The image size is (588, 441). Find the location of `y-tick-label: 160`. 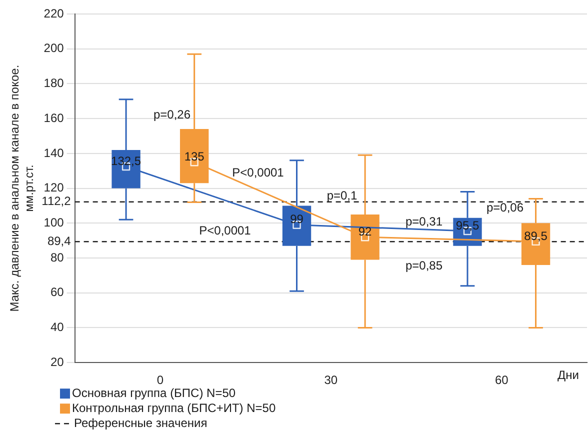

y-tick-label: 160 is located at coordinates (54, 117).